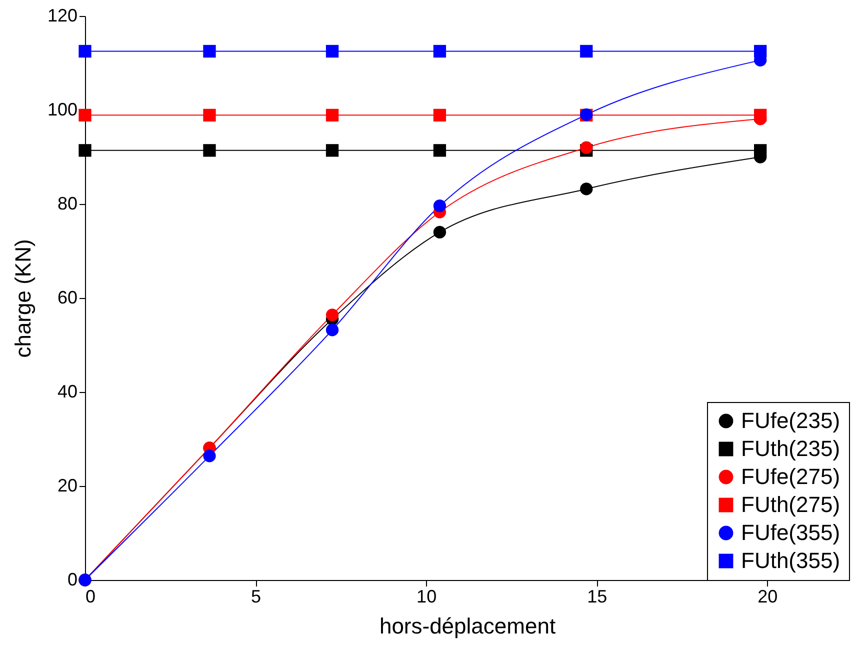 This screenshot has width=851, height=650. I want to click on x-tick-label: 20, so click(768, 596).